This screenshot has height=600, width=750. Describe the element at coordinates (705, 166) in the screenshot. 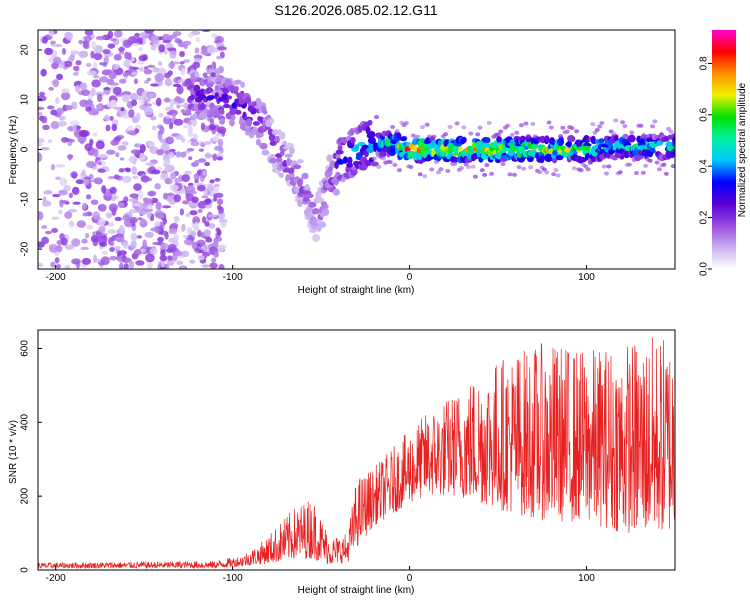

I see `colorbar-ticks: 0.0 0.2 0.4 0.6 0.8` at that location.